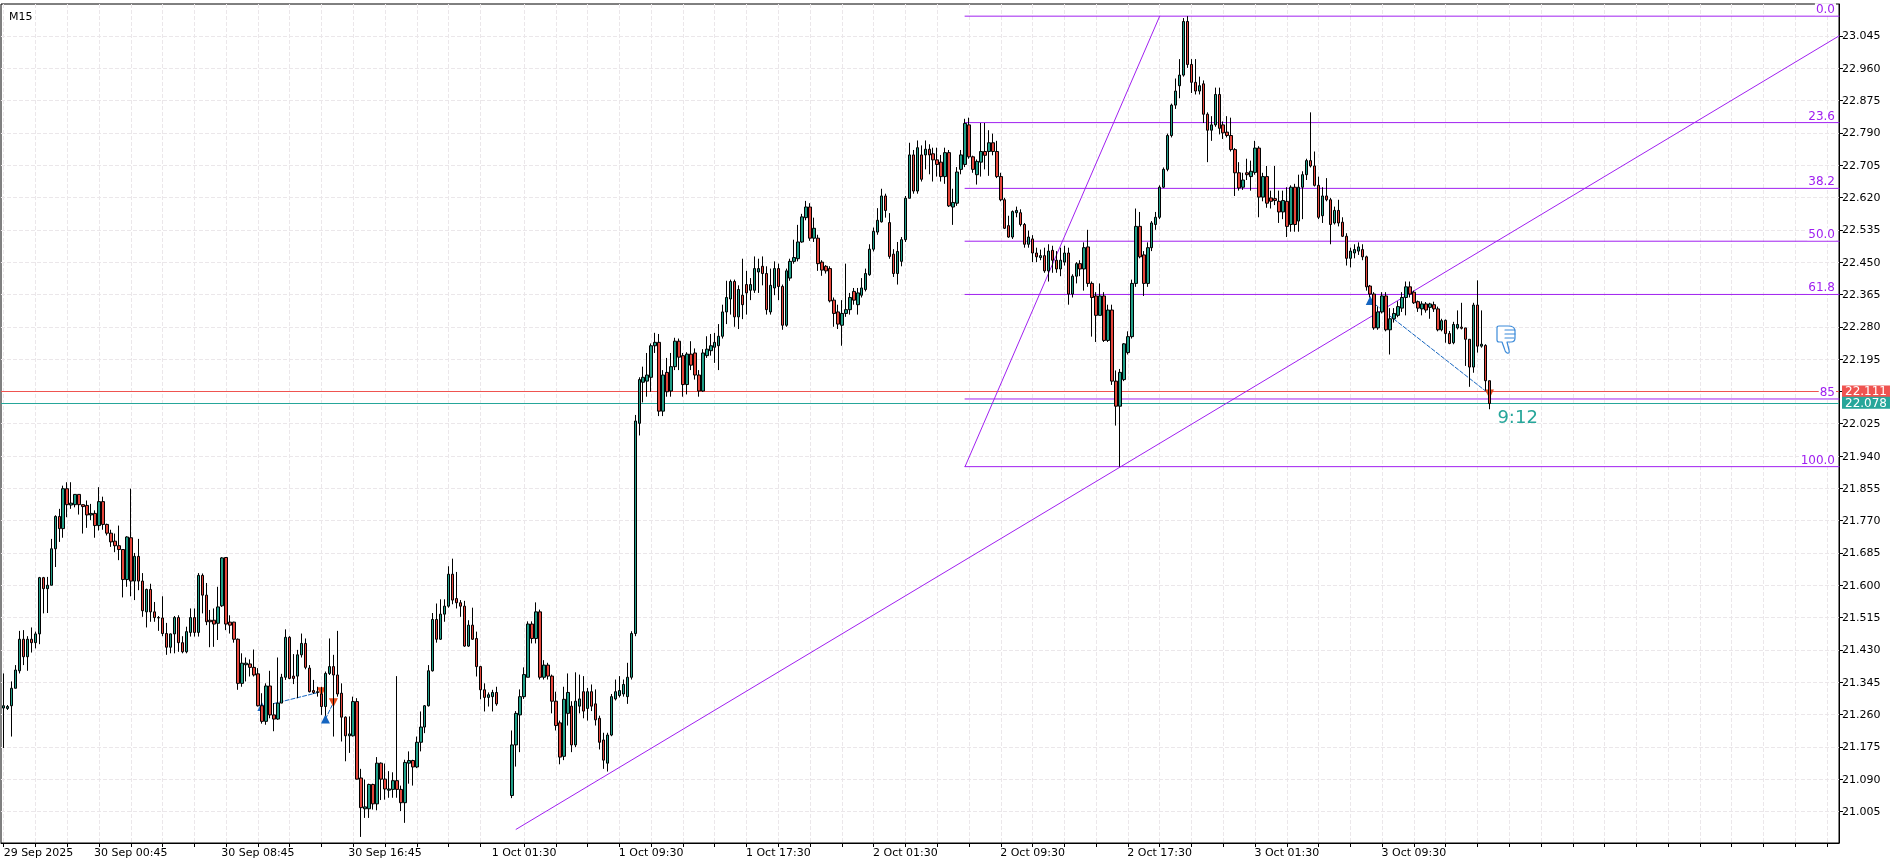  I want to click on y-tick-label: 22.535, so click(1861, 230).